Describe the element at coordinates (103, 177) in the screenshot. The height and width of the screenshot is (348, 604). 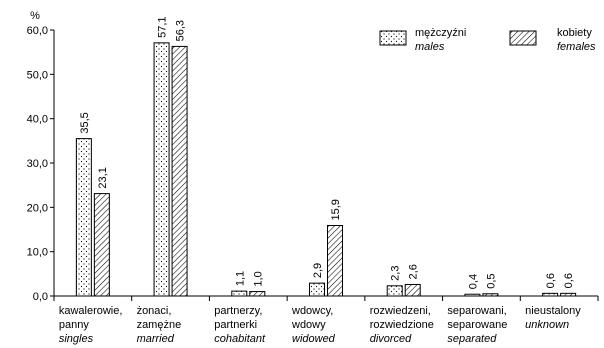
I see `data-label: 23,1` at that location.